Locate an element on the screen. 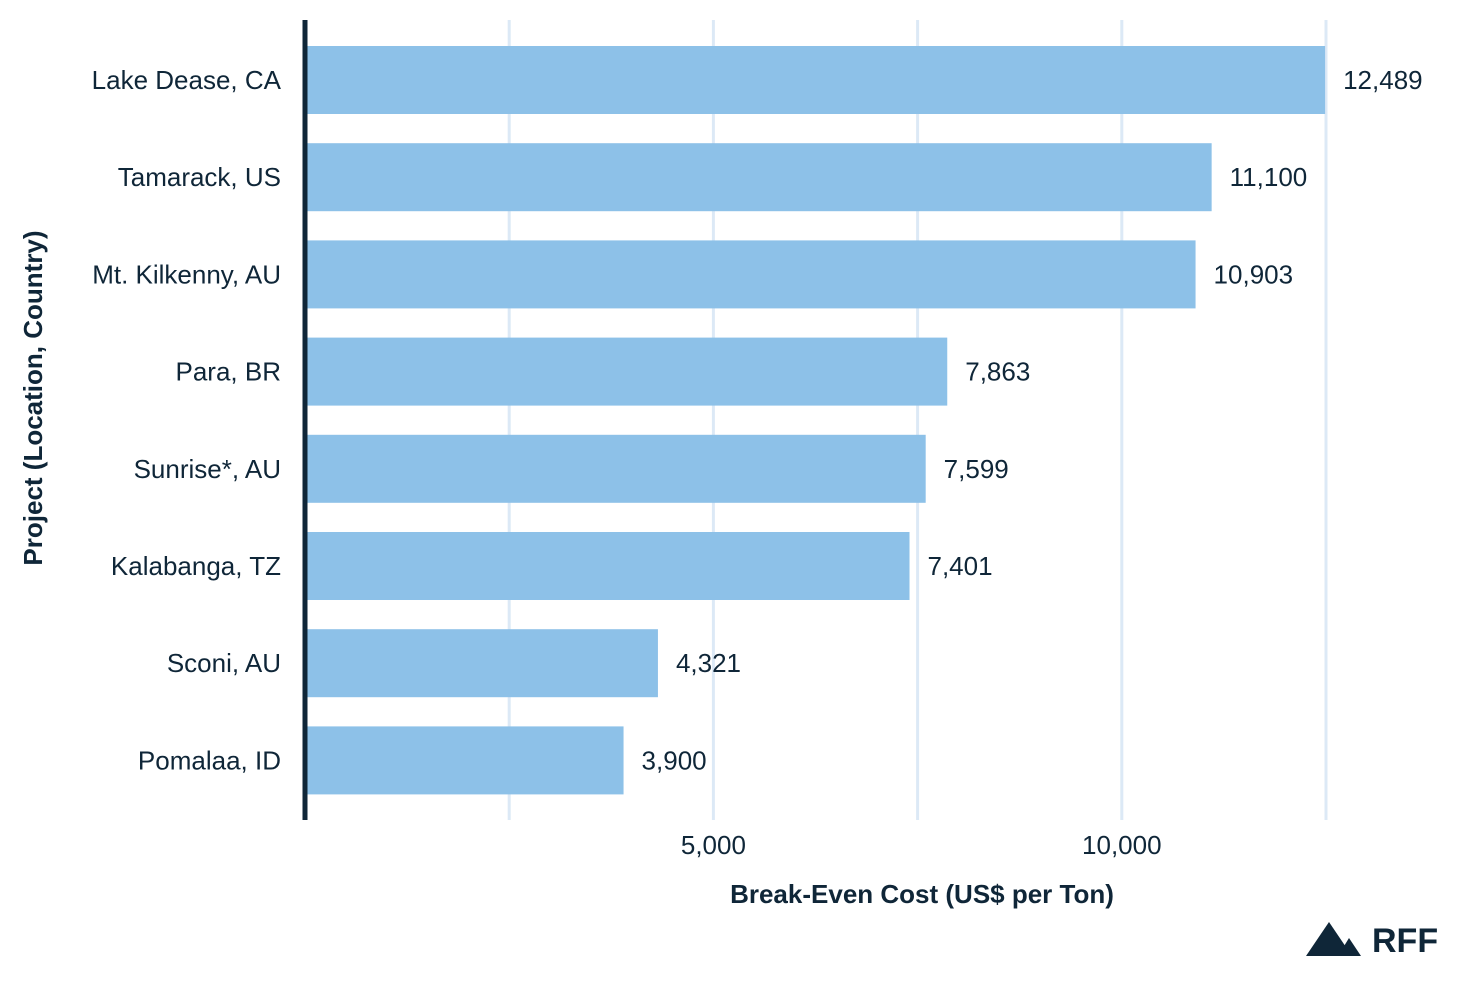 Image resolution: width=1480 pixels, height=982 pixels. category-label: Sunrise*, AU is located at coordinates (207, 469).